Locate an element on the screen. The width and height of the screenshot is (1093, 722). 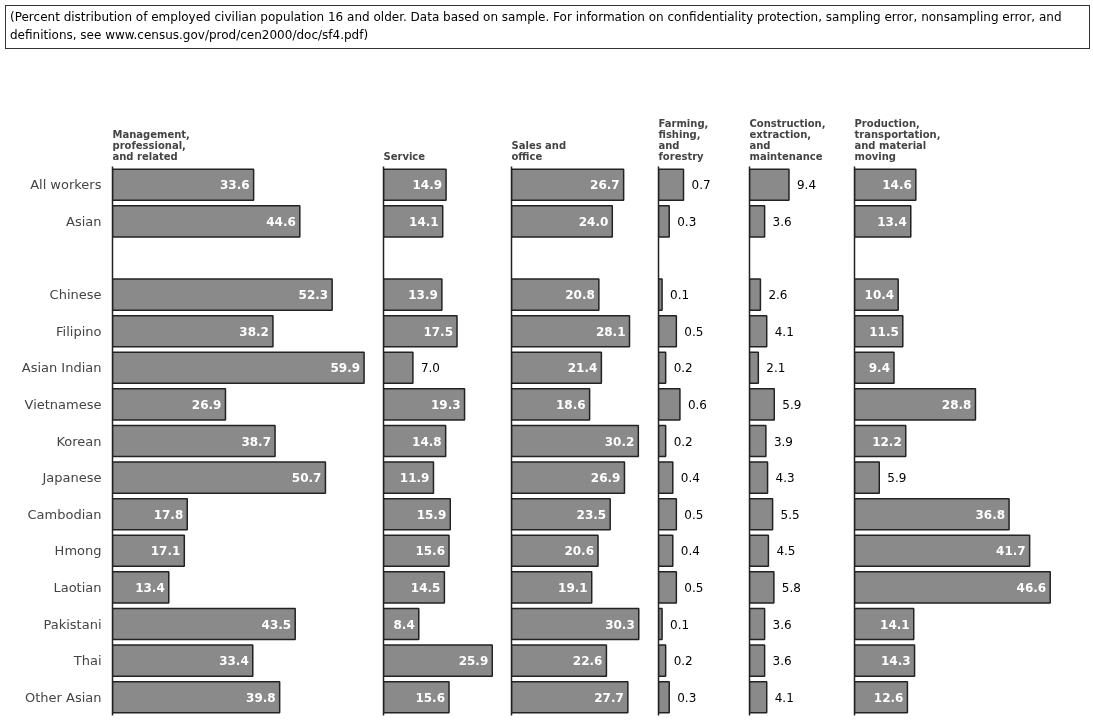
data-label: 33.6 is located at coordinates (235, 185).